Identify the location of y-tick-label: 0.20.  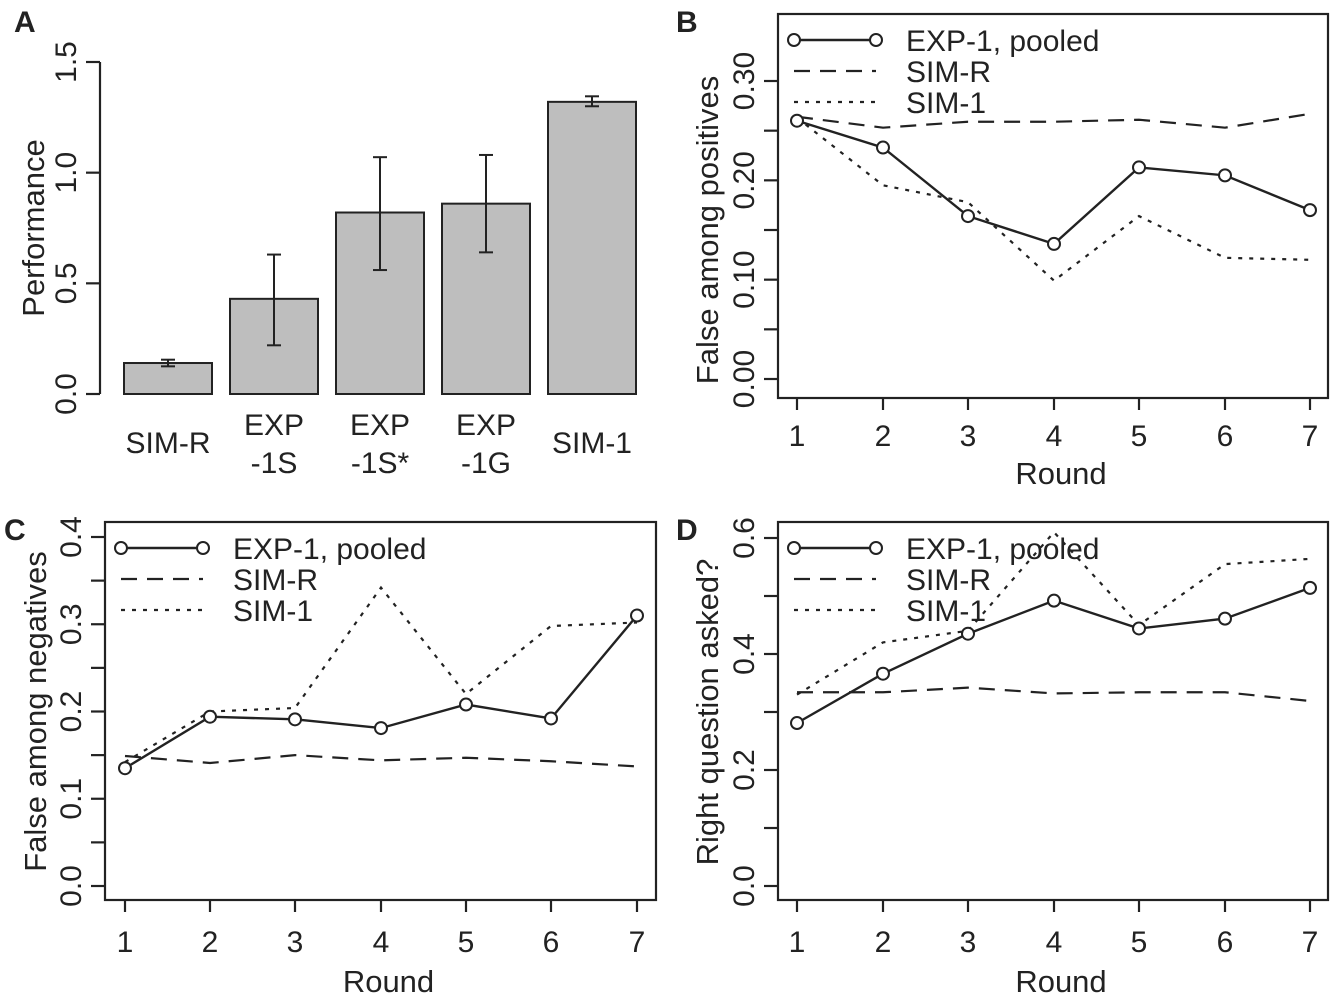
(744, 180).